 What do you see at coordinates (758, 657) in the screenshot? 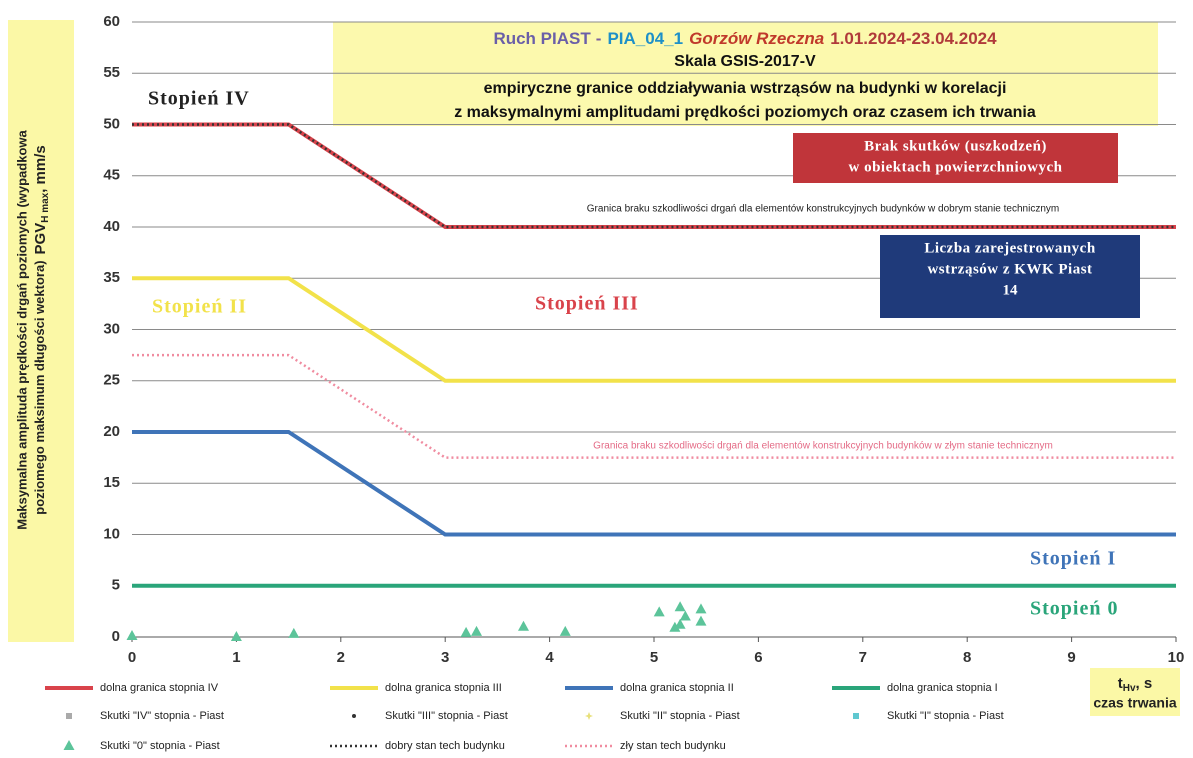
I see `x-tick-label: 6` at bounding box center [758, 657].